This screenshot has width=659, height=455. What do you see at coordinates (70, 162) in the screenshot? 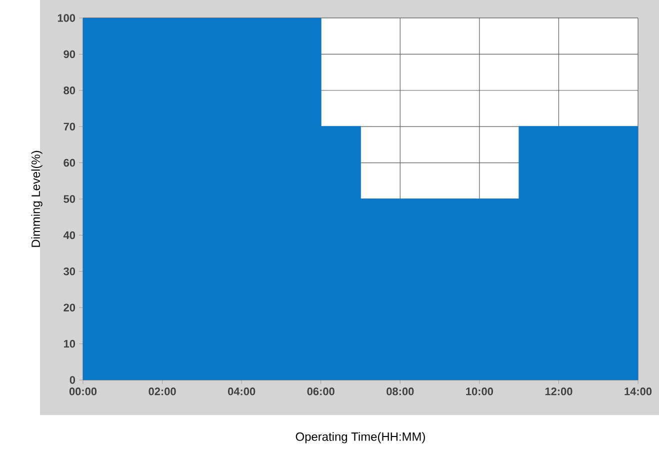
I see `y-tick-label: 60` at bounding box center [70, 162].